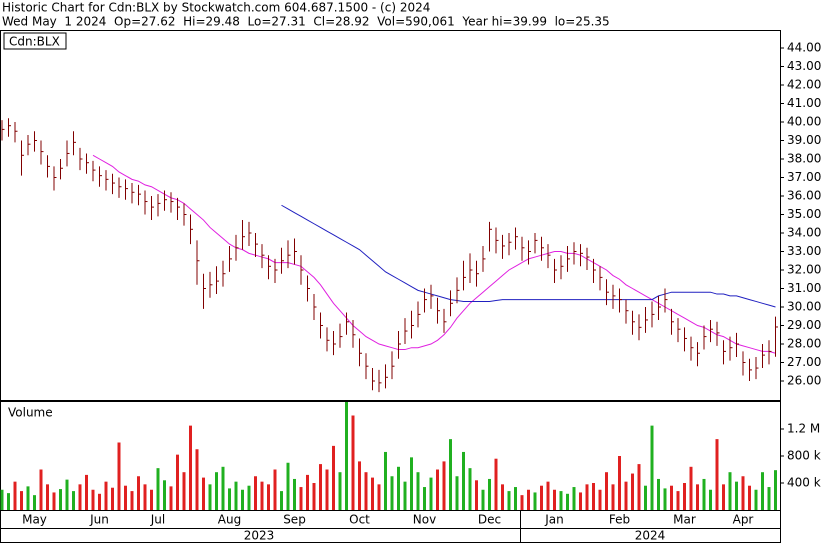 This screenshot has width=830, height=543. Describe the element at coordinates (804, 159) in the screenshot. I see `y-tick-label: 38.00` at that location.